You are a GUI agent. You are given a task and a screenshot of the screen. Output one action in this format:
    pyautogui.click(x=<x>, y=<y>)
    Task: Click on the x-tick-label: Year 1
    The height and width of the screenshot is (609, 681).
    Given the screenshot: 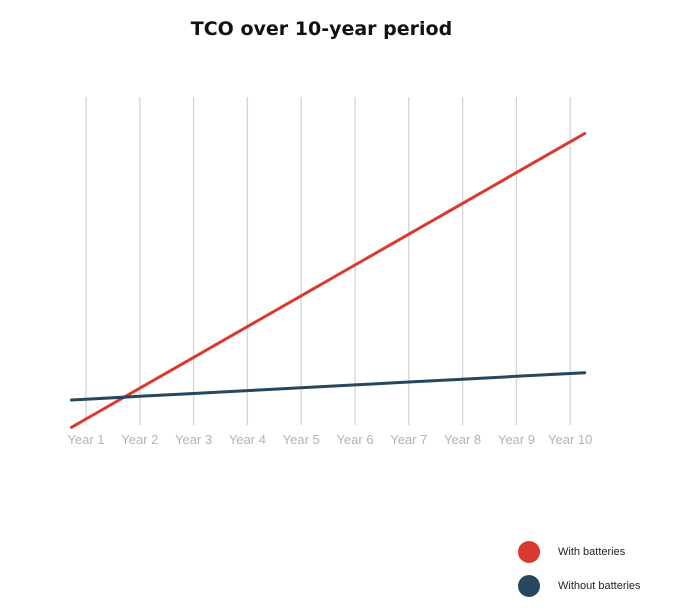 What is the action you would take?
    pyautogui.click(x=85, y=439)
    